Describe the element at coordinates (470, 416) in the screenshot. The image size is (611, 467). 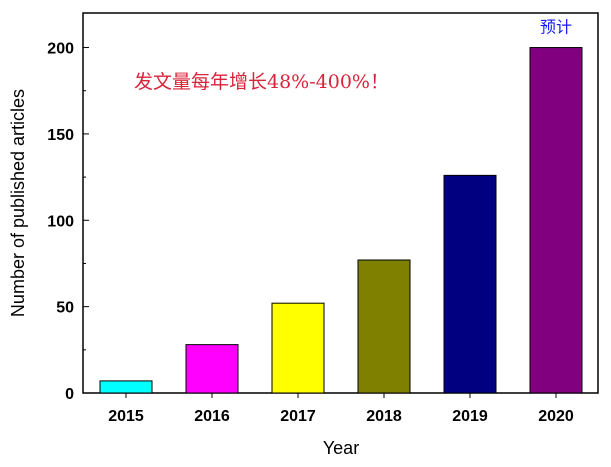
I see `x-tick-label: 2019` at that location.